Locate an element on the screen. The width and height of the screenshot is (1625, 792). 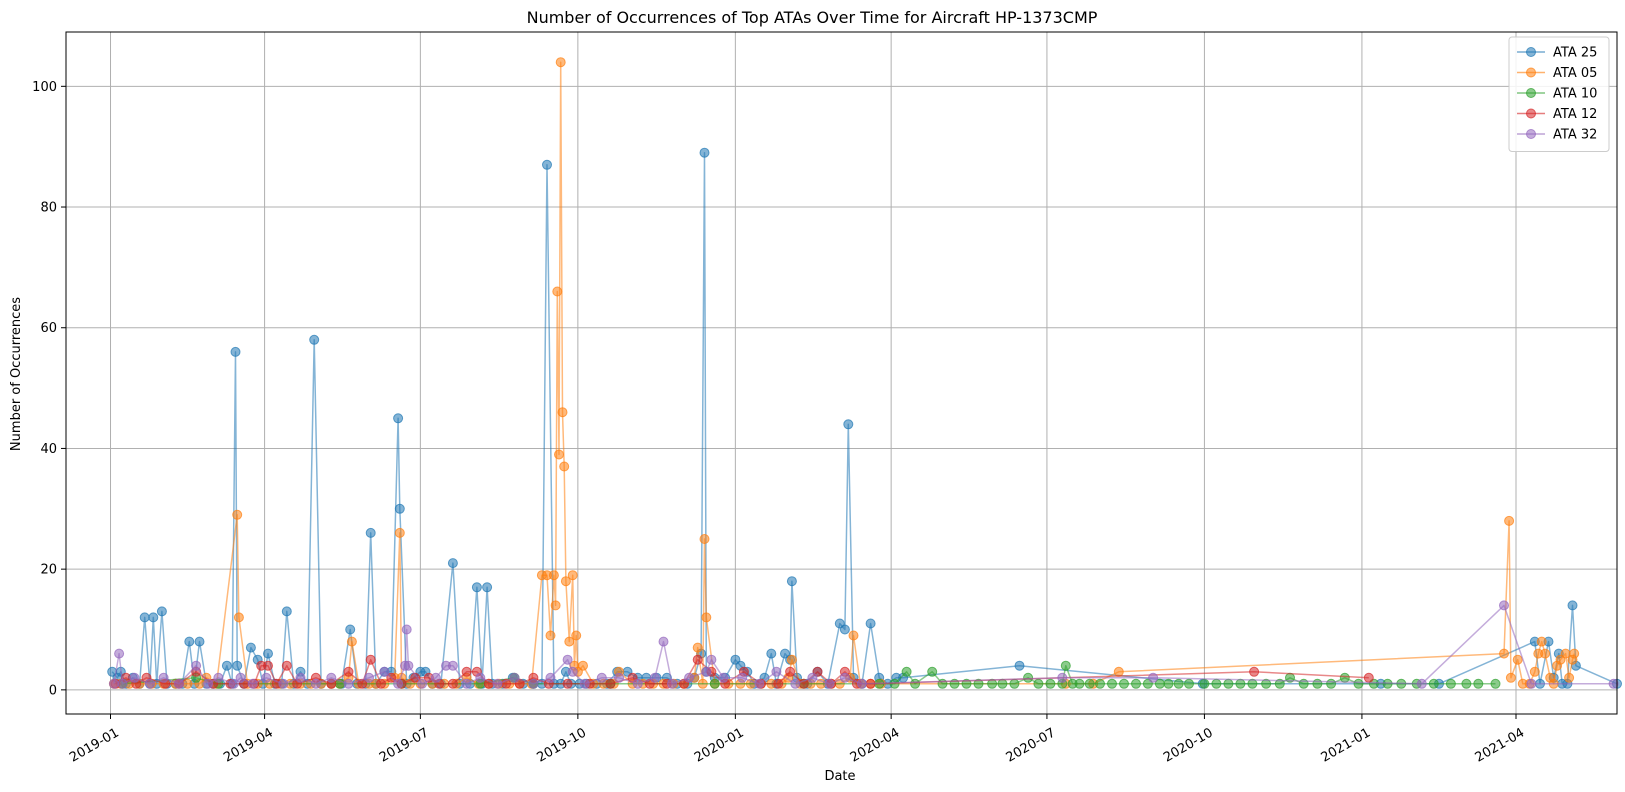
legend-item-ata-12: ATA 12 is located at coordinates (1557, 114).